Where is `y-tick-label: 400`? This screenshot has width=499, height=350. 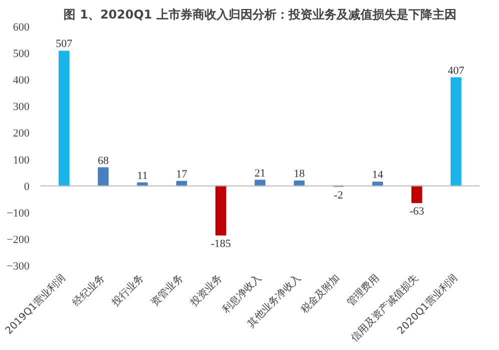 y-tick-label: 400 is located at coordinates (21, 80).